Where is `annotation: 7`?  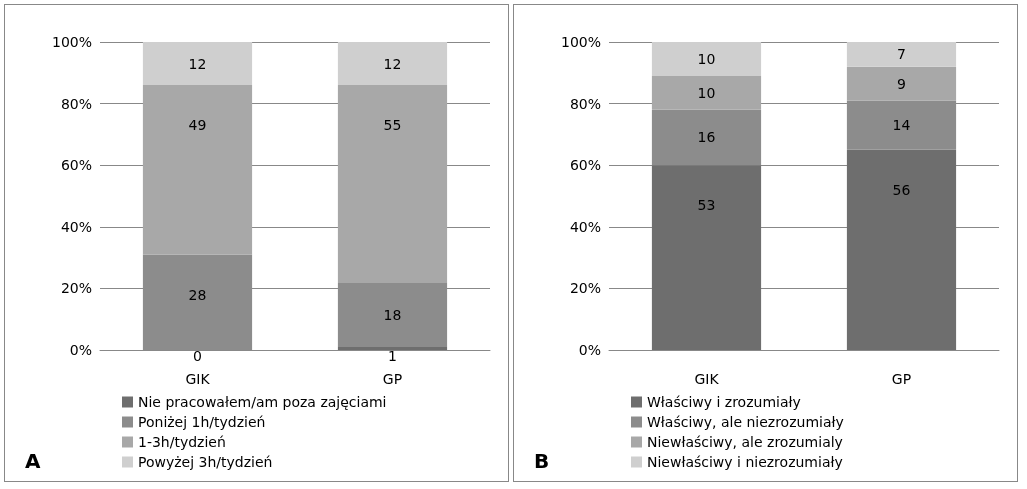 annotation: 7 is located at coordinates (901, 54).